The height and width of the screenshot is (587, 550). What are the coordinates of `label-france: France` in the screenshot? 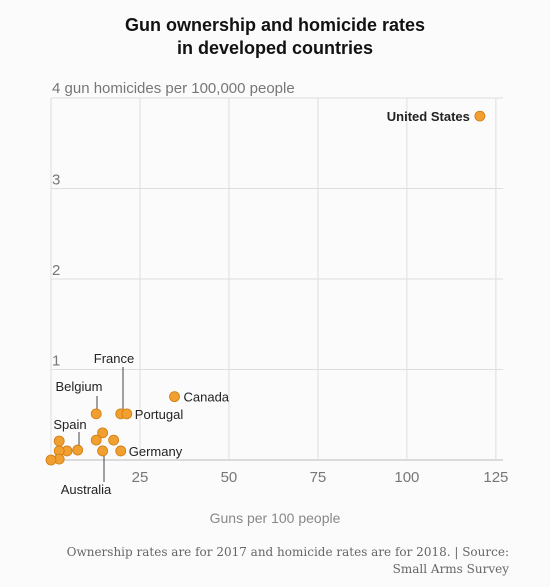 It's located at (114, 358).